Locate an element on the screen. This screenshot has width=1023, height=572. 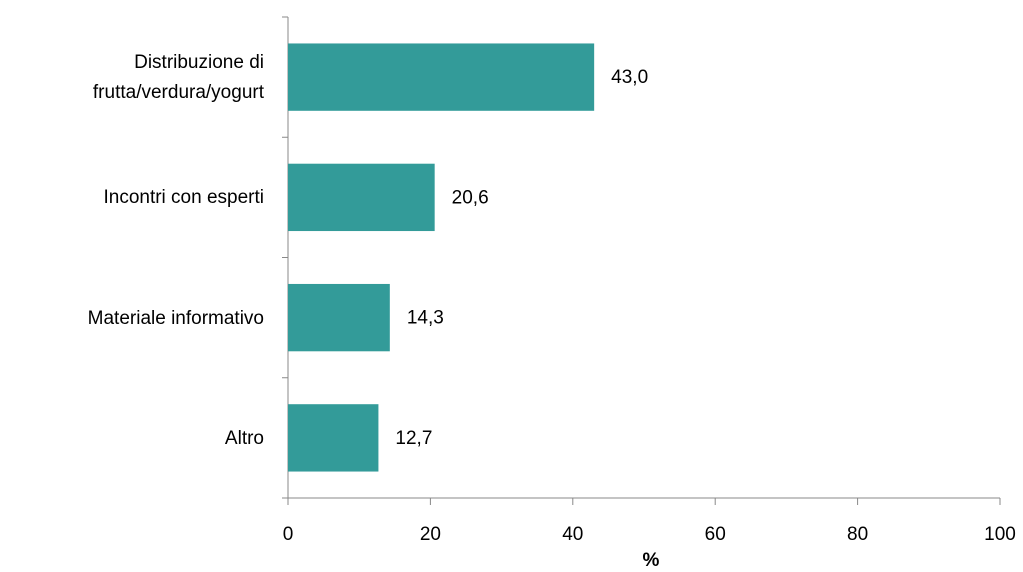
x-tick-label: 20 is located at coordinates (430, 534).